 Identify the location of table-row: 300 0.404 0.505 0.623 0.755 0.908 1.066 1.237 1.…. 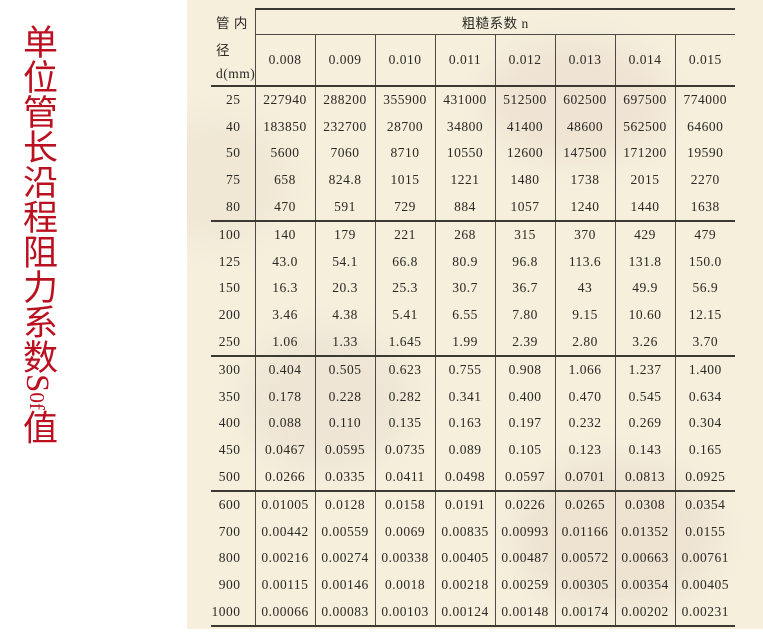
(473, 369).